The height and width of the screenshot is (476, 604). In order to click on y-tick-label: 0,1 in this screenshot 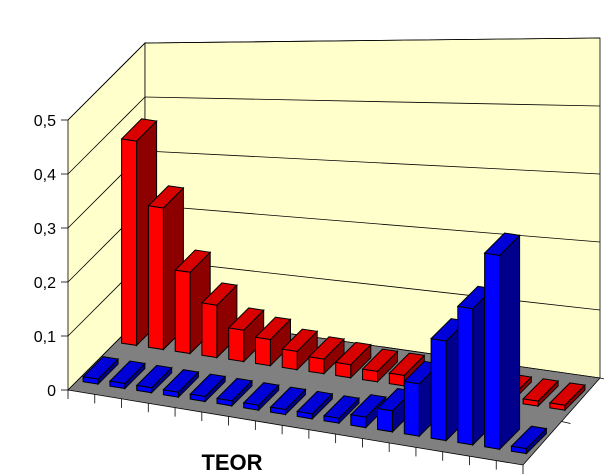, I will do `click(45, 337)`.